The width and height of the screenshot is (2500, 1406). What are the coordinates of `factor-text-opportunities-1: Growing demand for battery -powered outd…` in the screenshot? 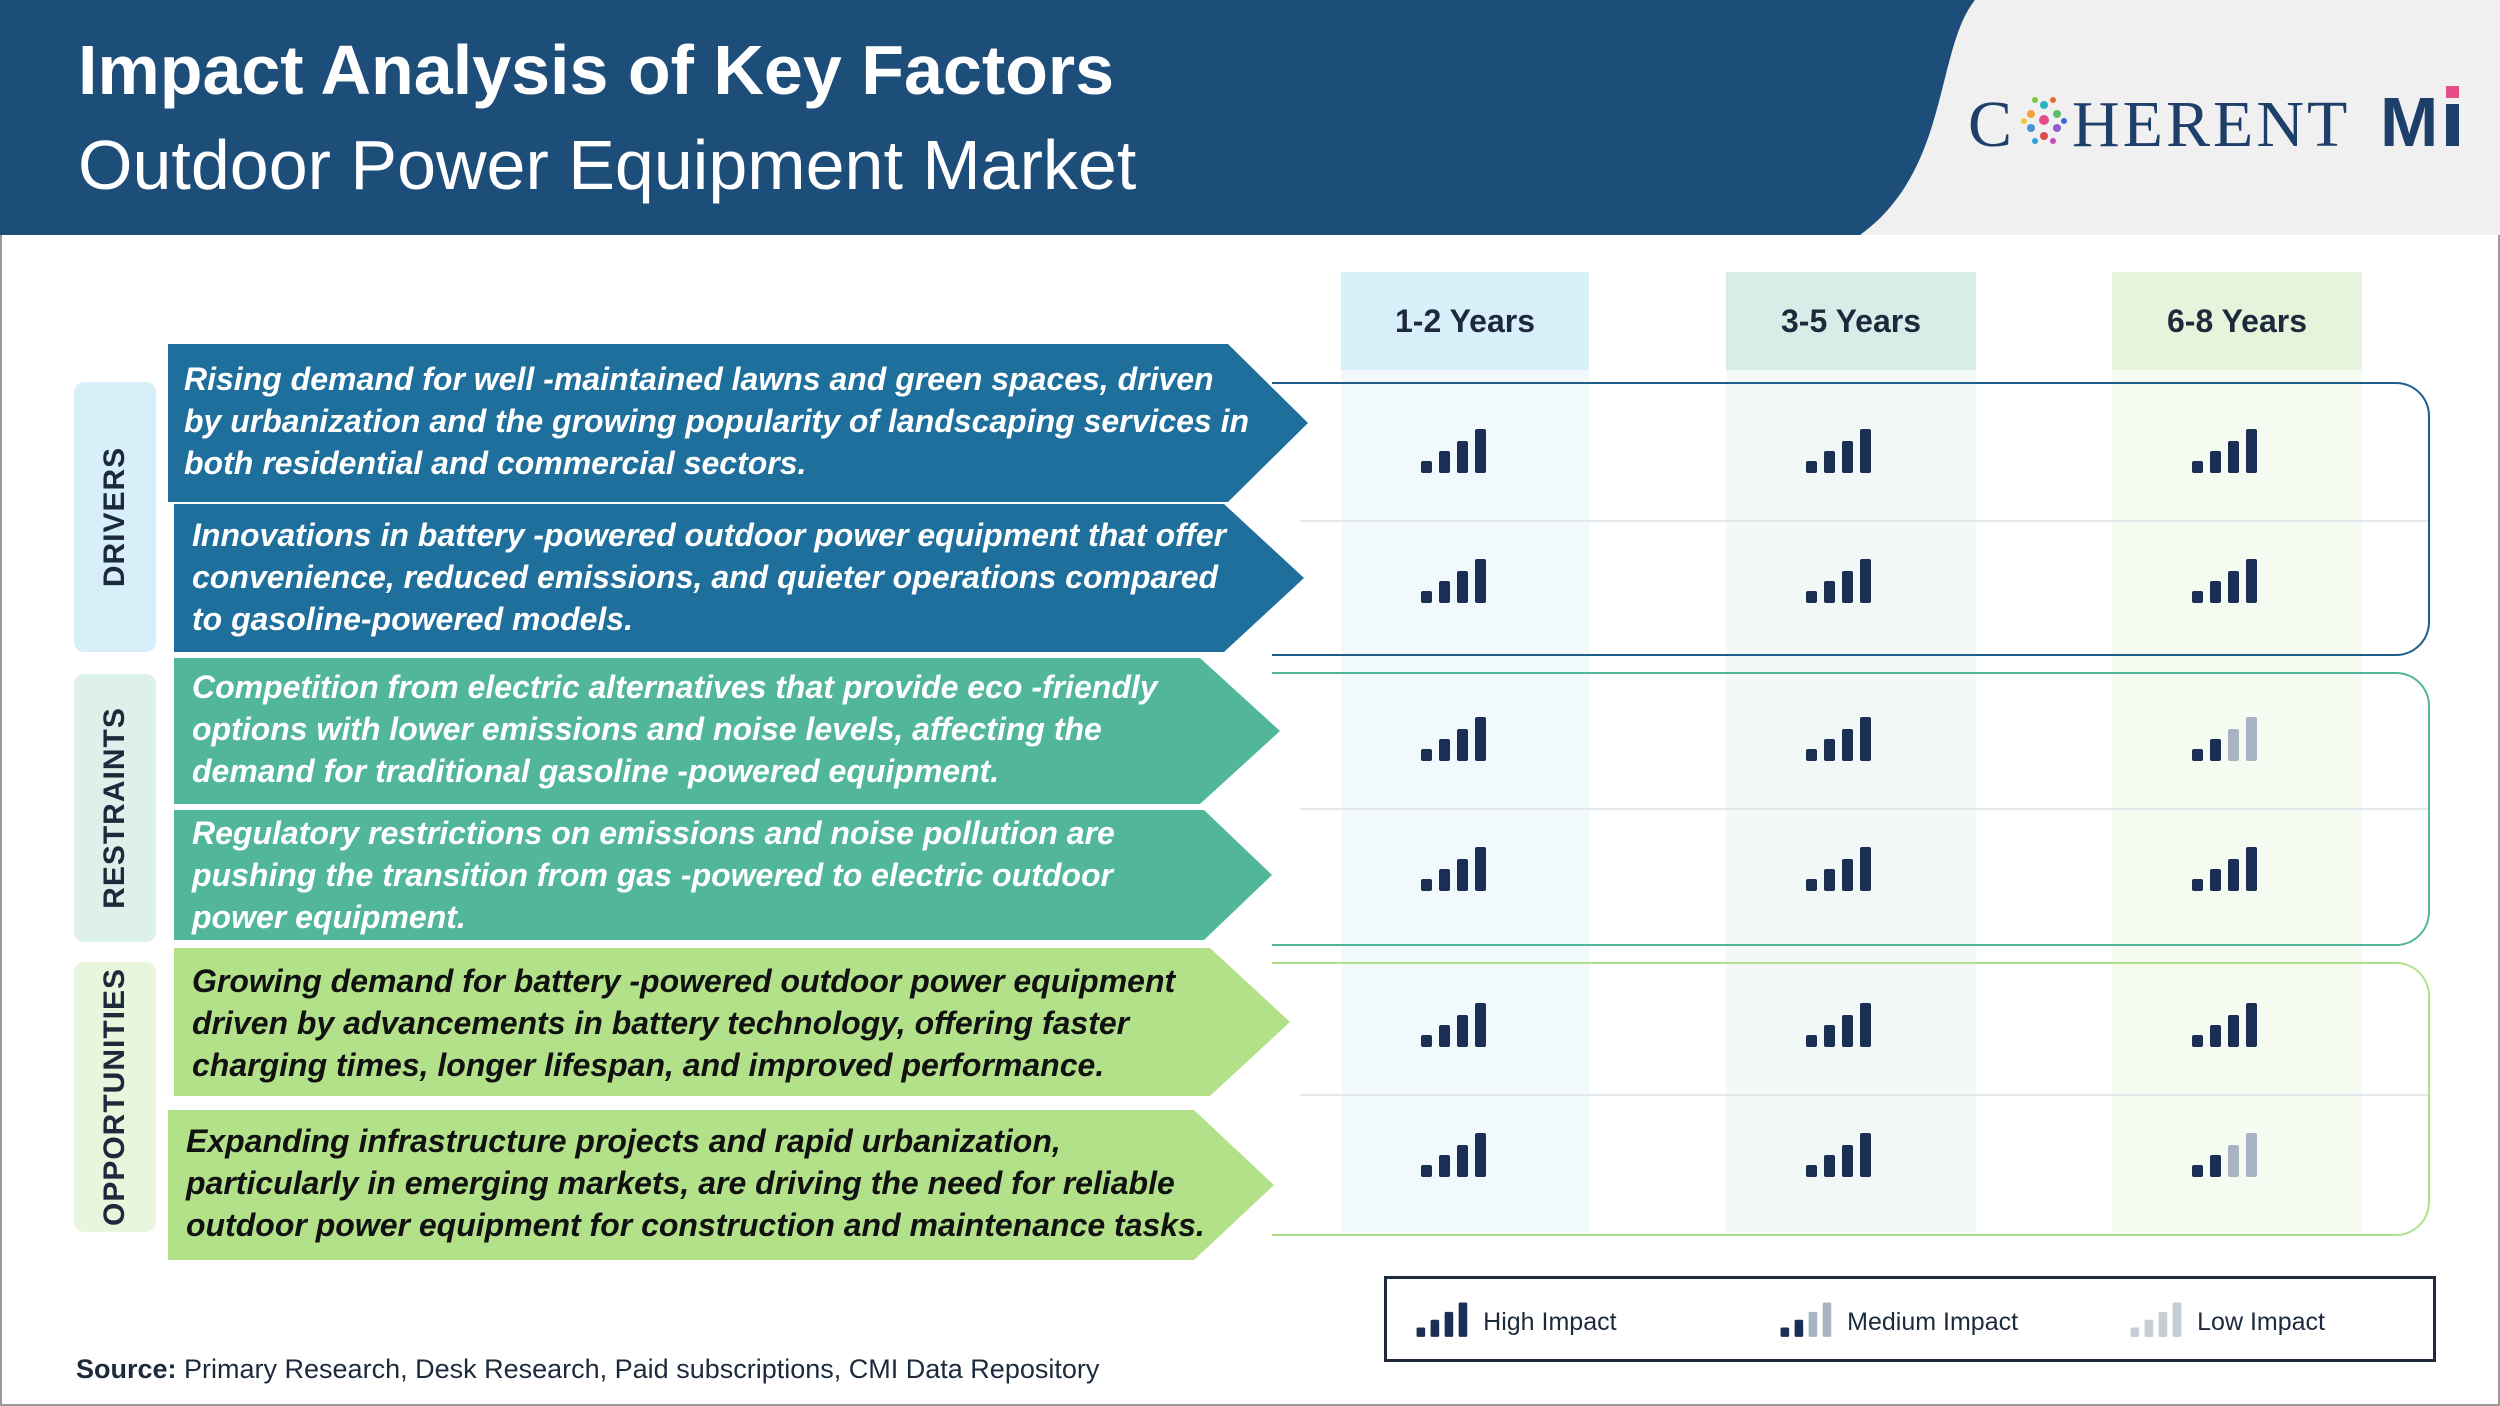 It's located at (684, 1023).